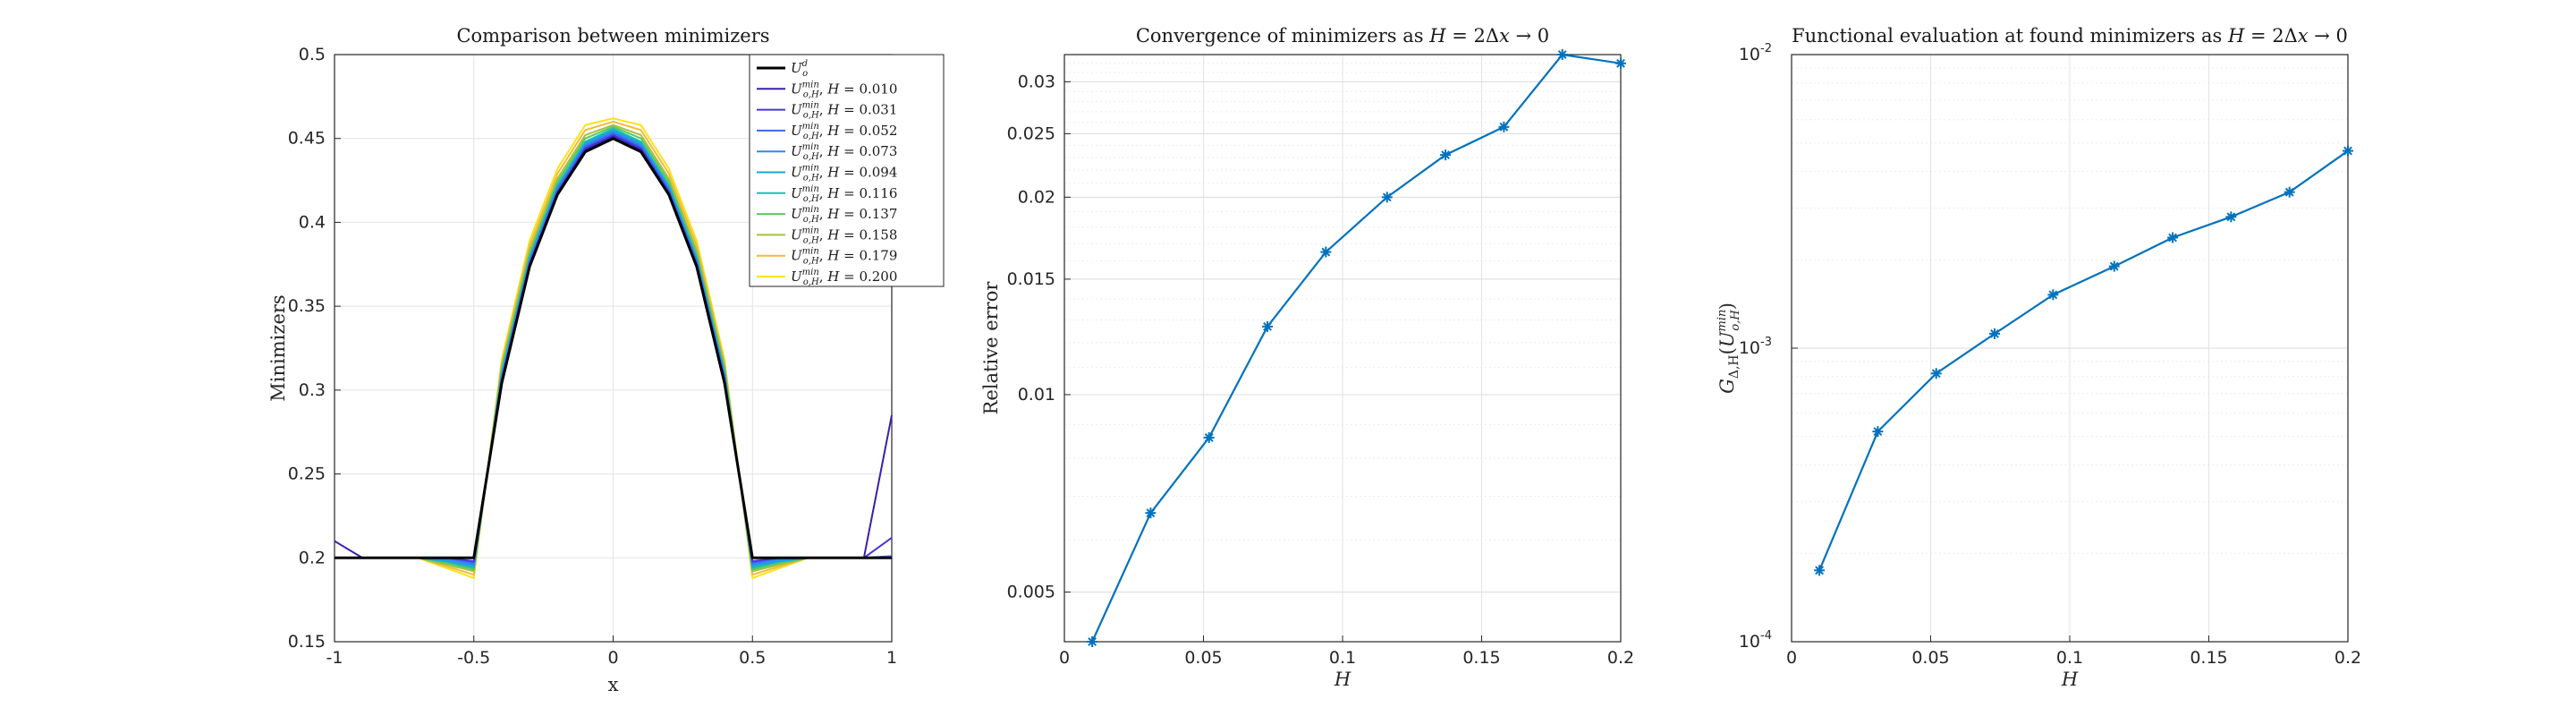 The width and height of the screenshot is (2576, 716). Describe the element at coordinates (278, 347) in the screenshot. I see `y-axis-label: Minimizers` at that location.